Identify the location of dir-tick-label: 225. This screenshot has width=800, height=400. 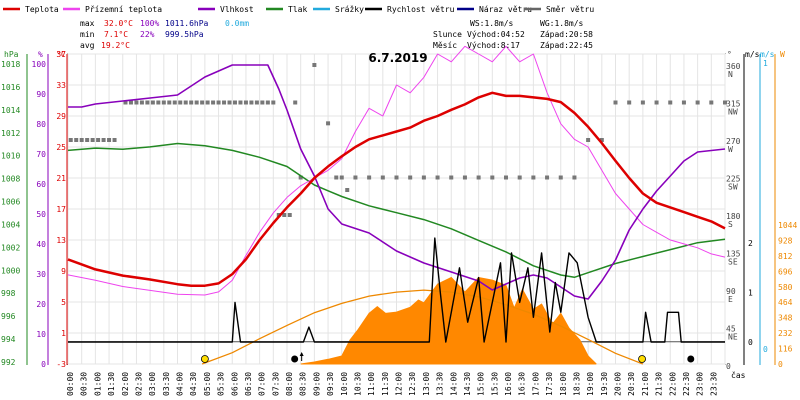
(733, 179).